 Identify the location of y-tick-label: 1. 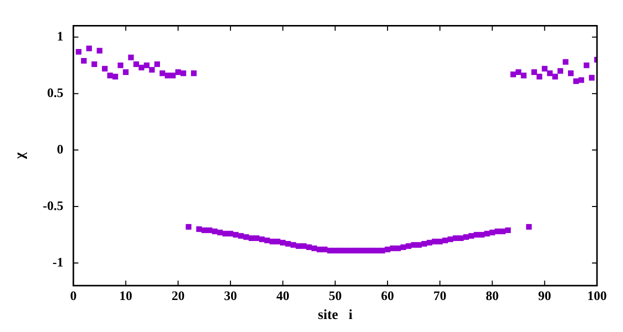
(60, 36).